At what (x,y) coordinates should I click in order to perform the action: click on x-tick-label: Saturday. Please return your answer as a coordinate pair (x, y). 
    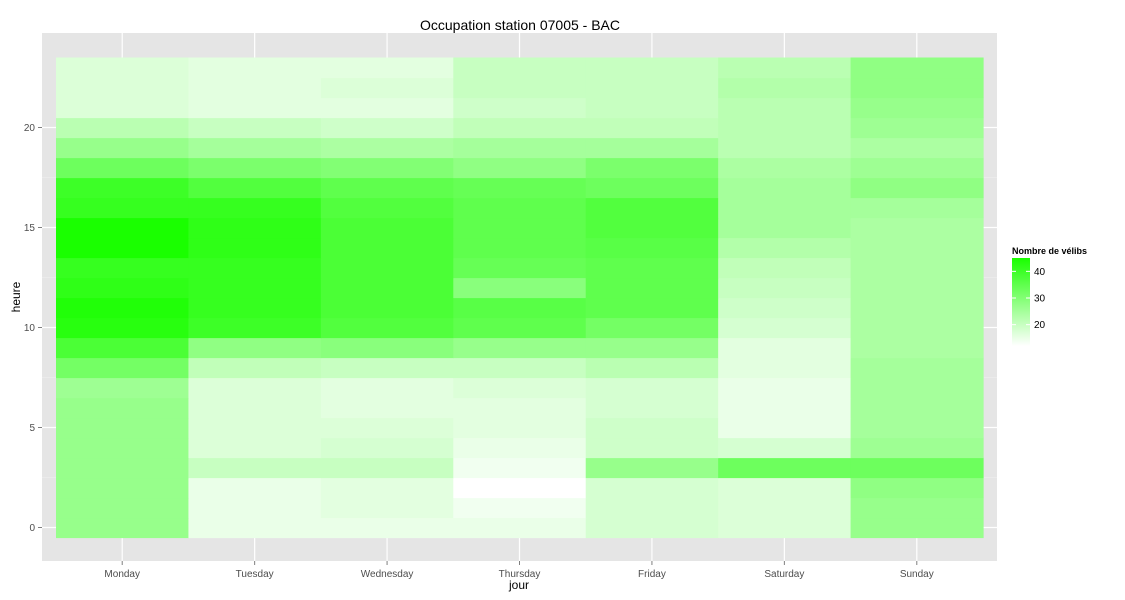
    Looking at the image, I should click on (784, 574).